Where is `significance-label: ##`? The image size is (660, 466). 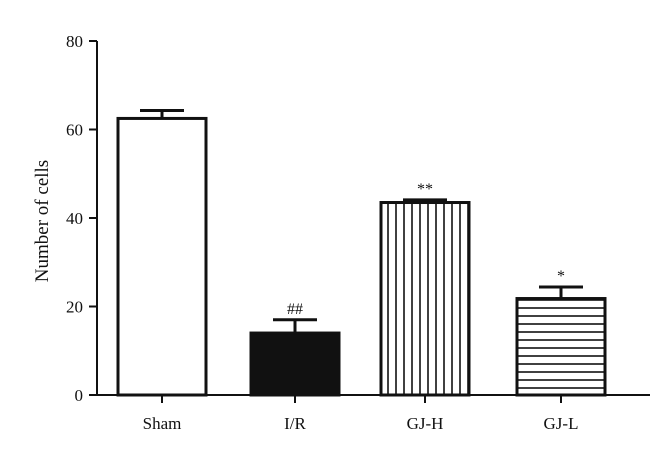 significance-label: ## is located at coordinates (295, 309).